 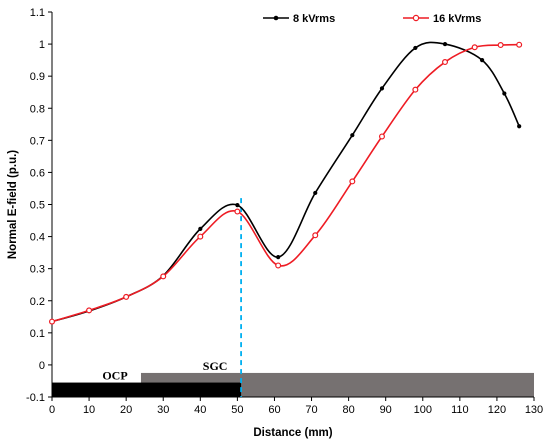 What do you see at coordinates (314, 19) in the screenshot?
I see `legend-label-8-kvrms: 8 kVrms` at bounding box center [314, 19].